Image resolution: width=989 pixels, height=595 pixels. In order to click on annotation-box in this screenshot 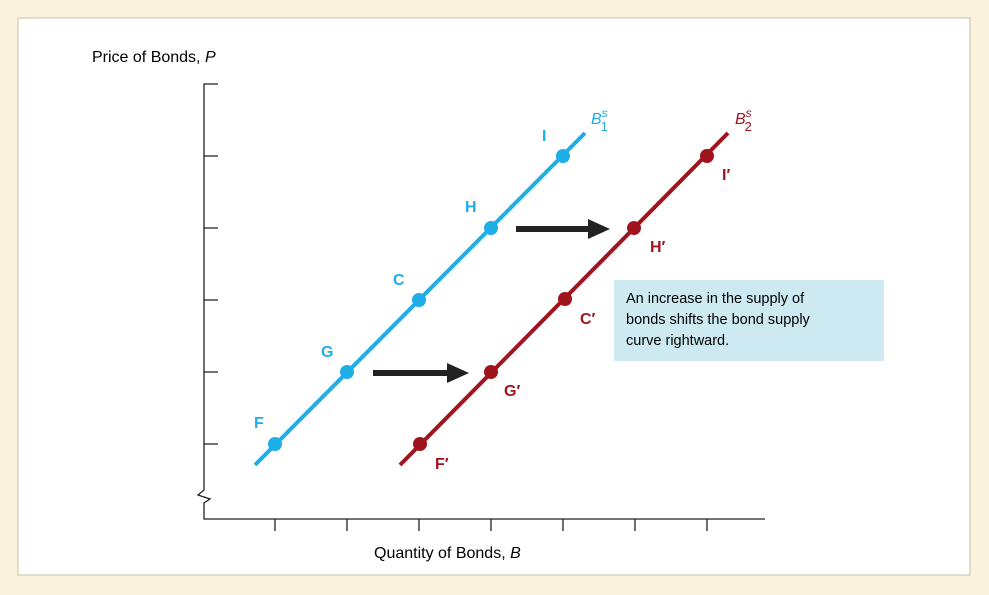, I will do `click(749, 320)`.